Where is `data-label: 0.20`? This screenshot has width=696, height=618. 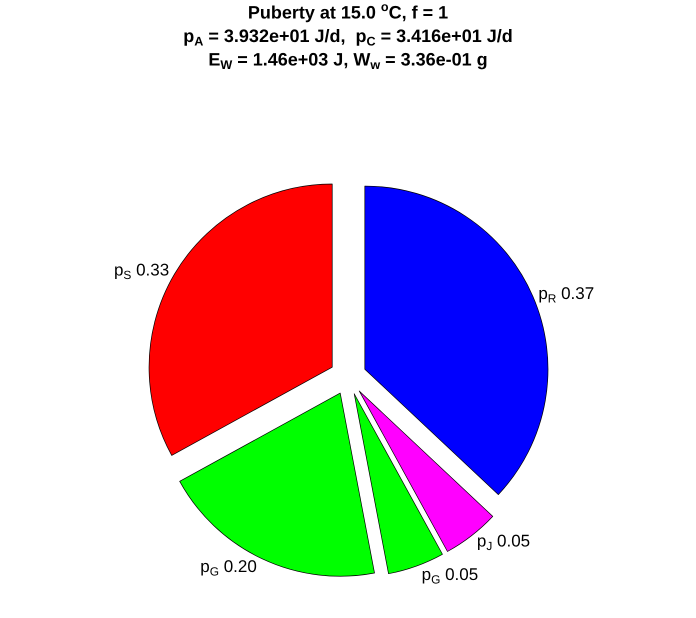
data-label: 0.20 is located at coordinates (240, 566).